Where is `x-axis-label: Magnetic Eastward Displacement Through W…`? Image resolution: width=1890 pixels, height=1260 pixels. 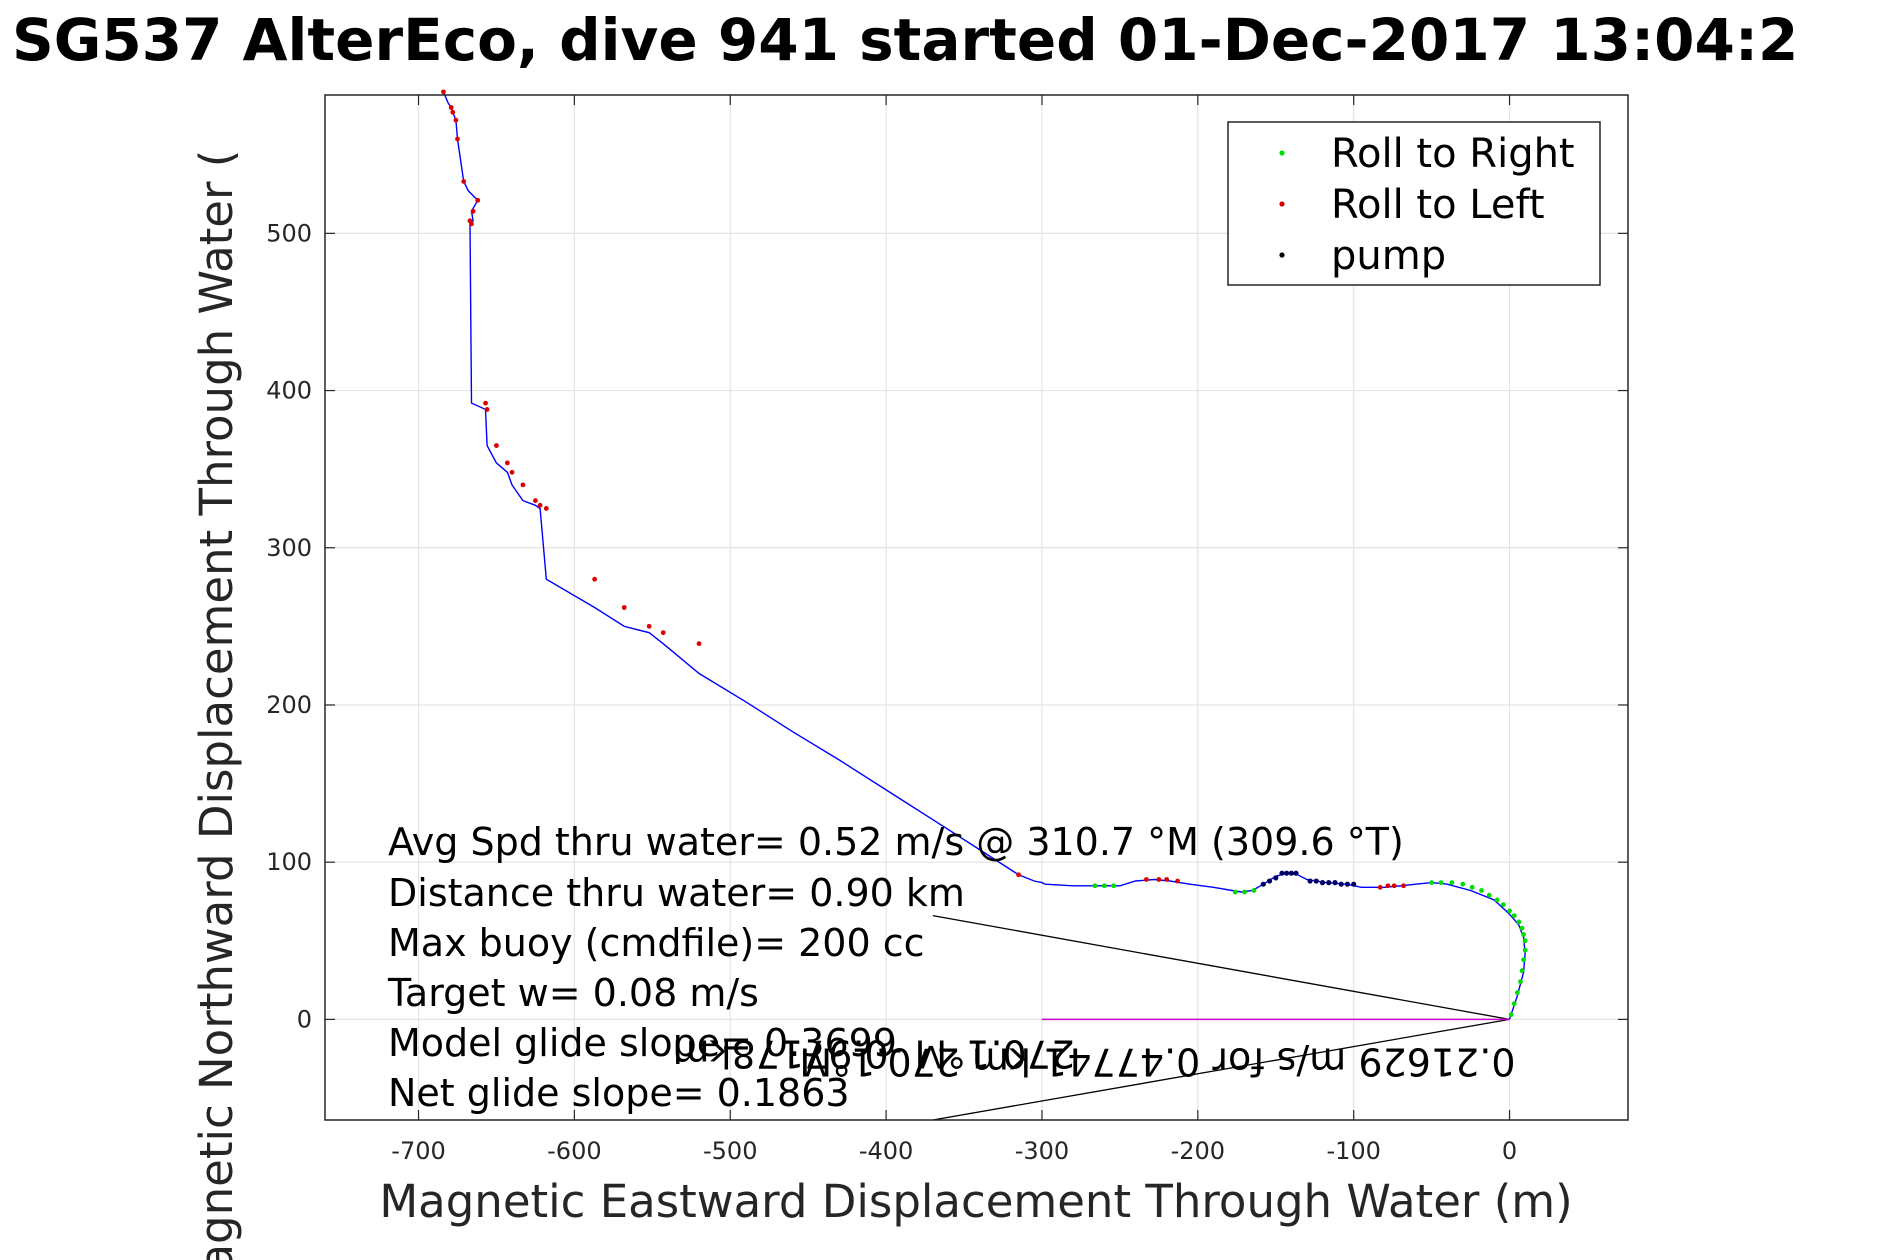 x-axis-label: Magnetic Eastward Displacement Through W… is located at coordinates (975, 1201).